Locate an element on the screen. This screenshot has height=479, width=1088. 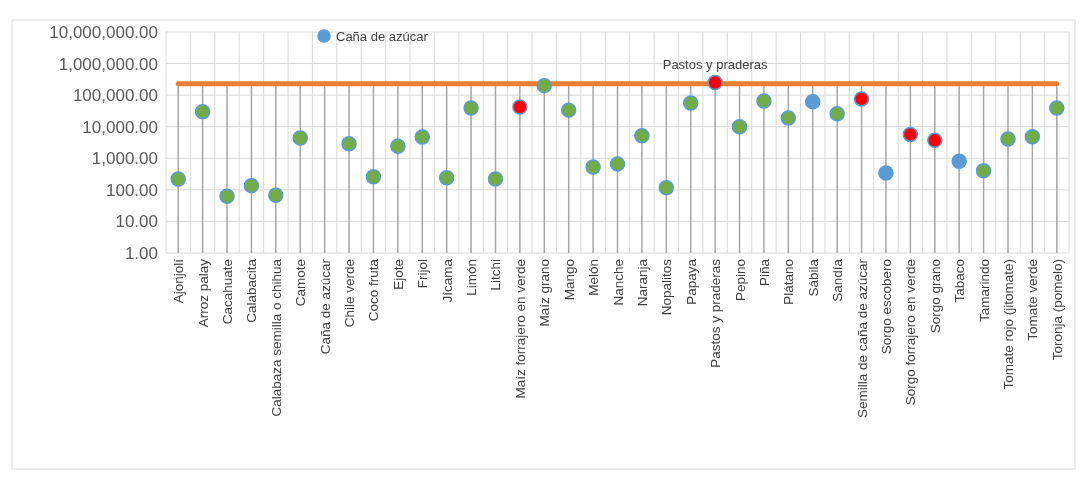
x-tick-label: Mango is located at coordinates (569, 280).